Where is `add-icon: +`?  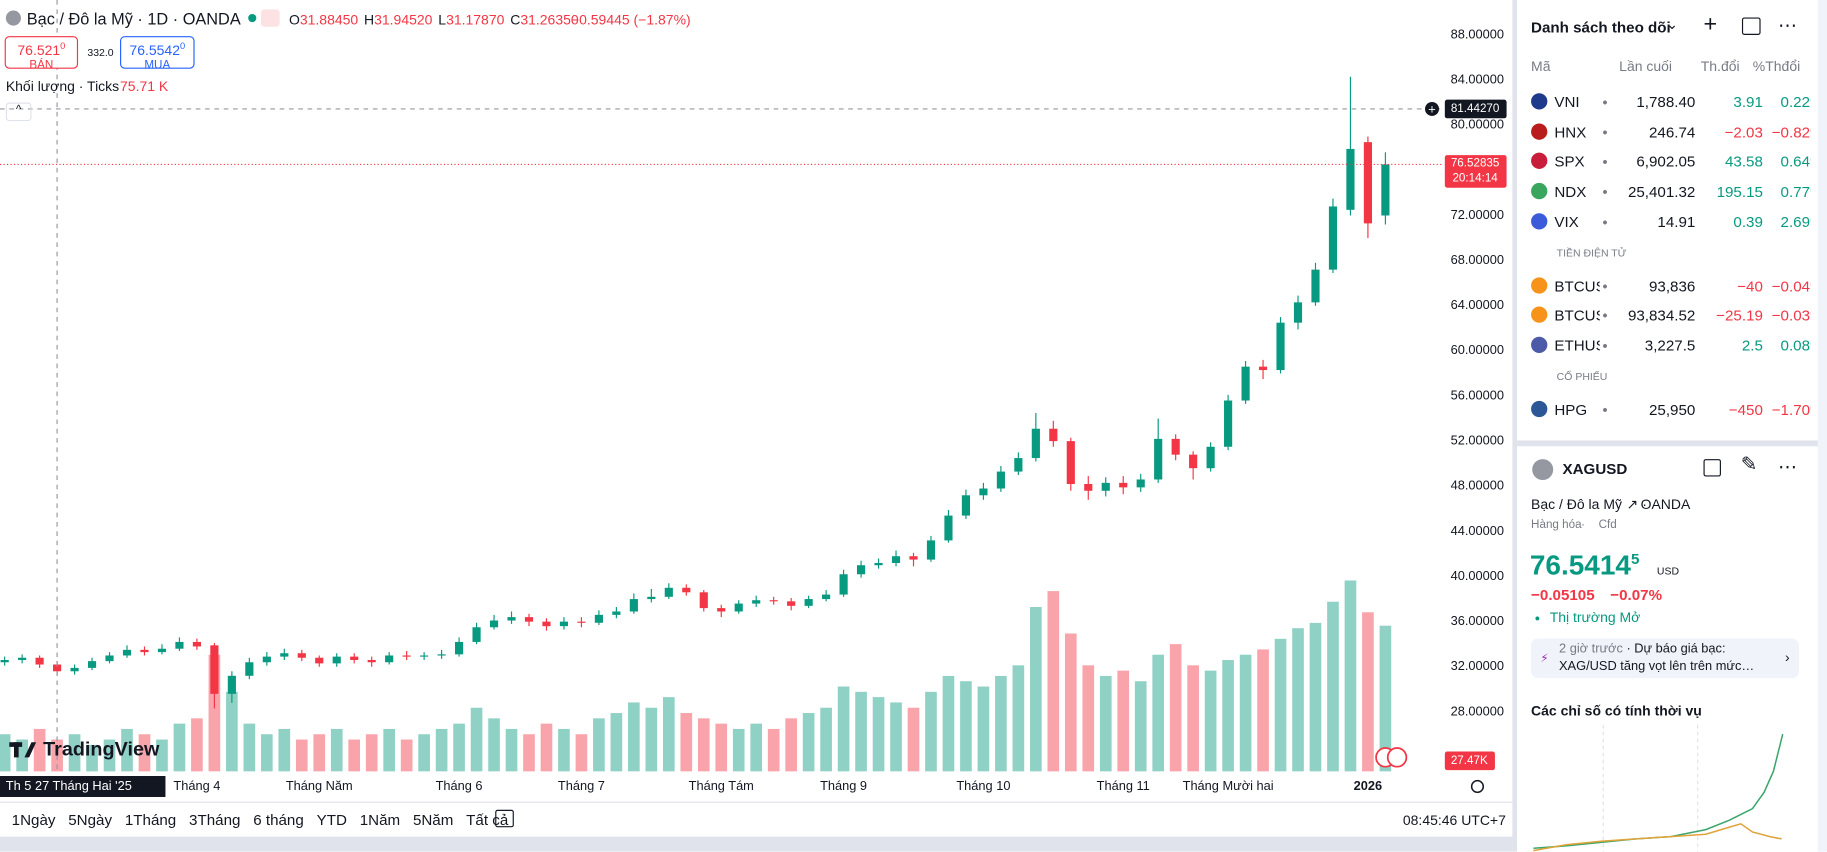
add-icon: + is located at coordinates (1710, 24).